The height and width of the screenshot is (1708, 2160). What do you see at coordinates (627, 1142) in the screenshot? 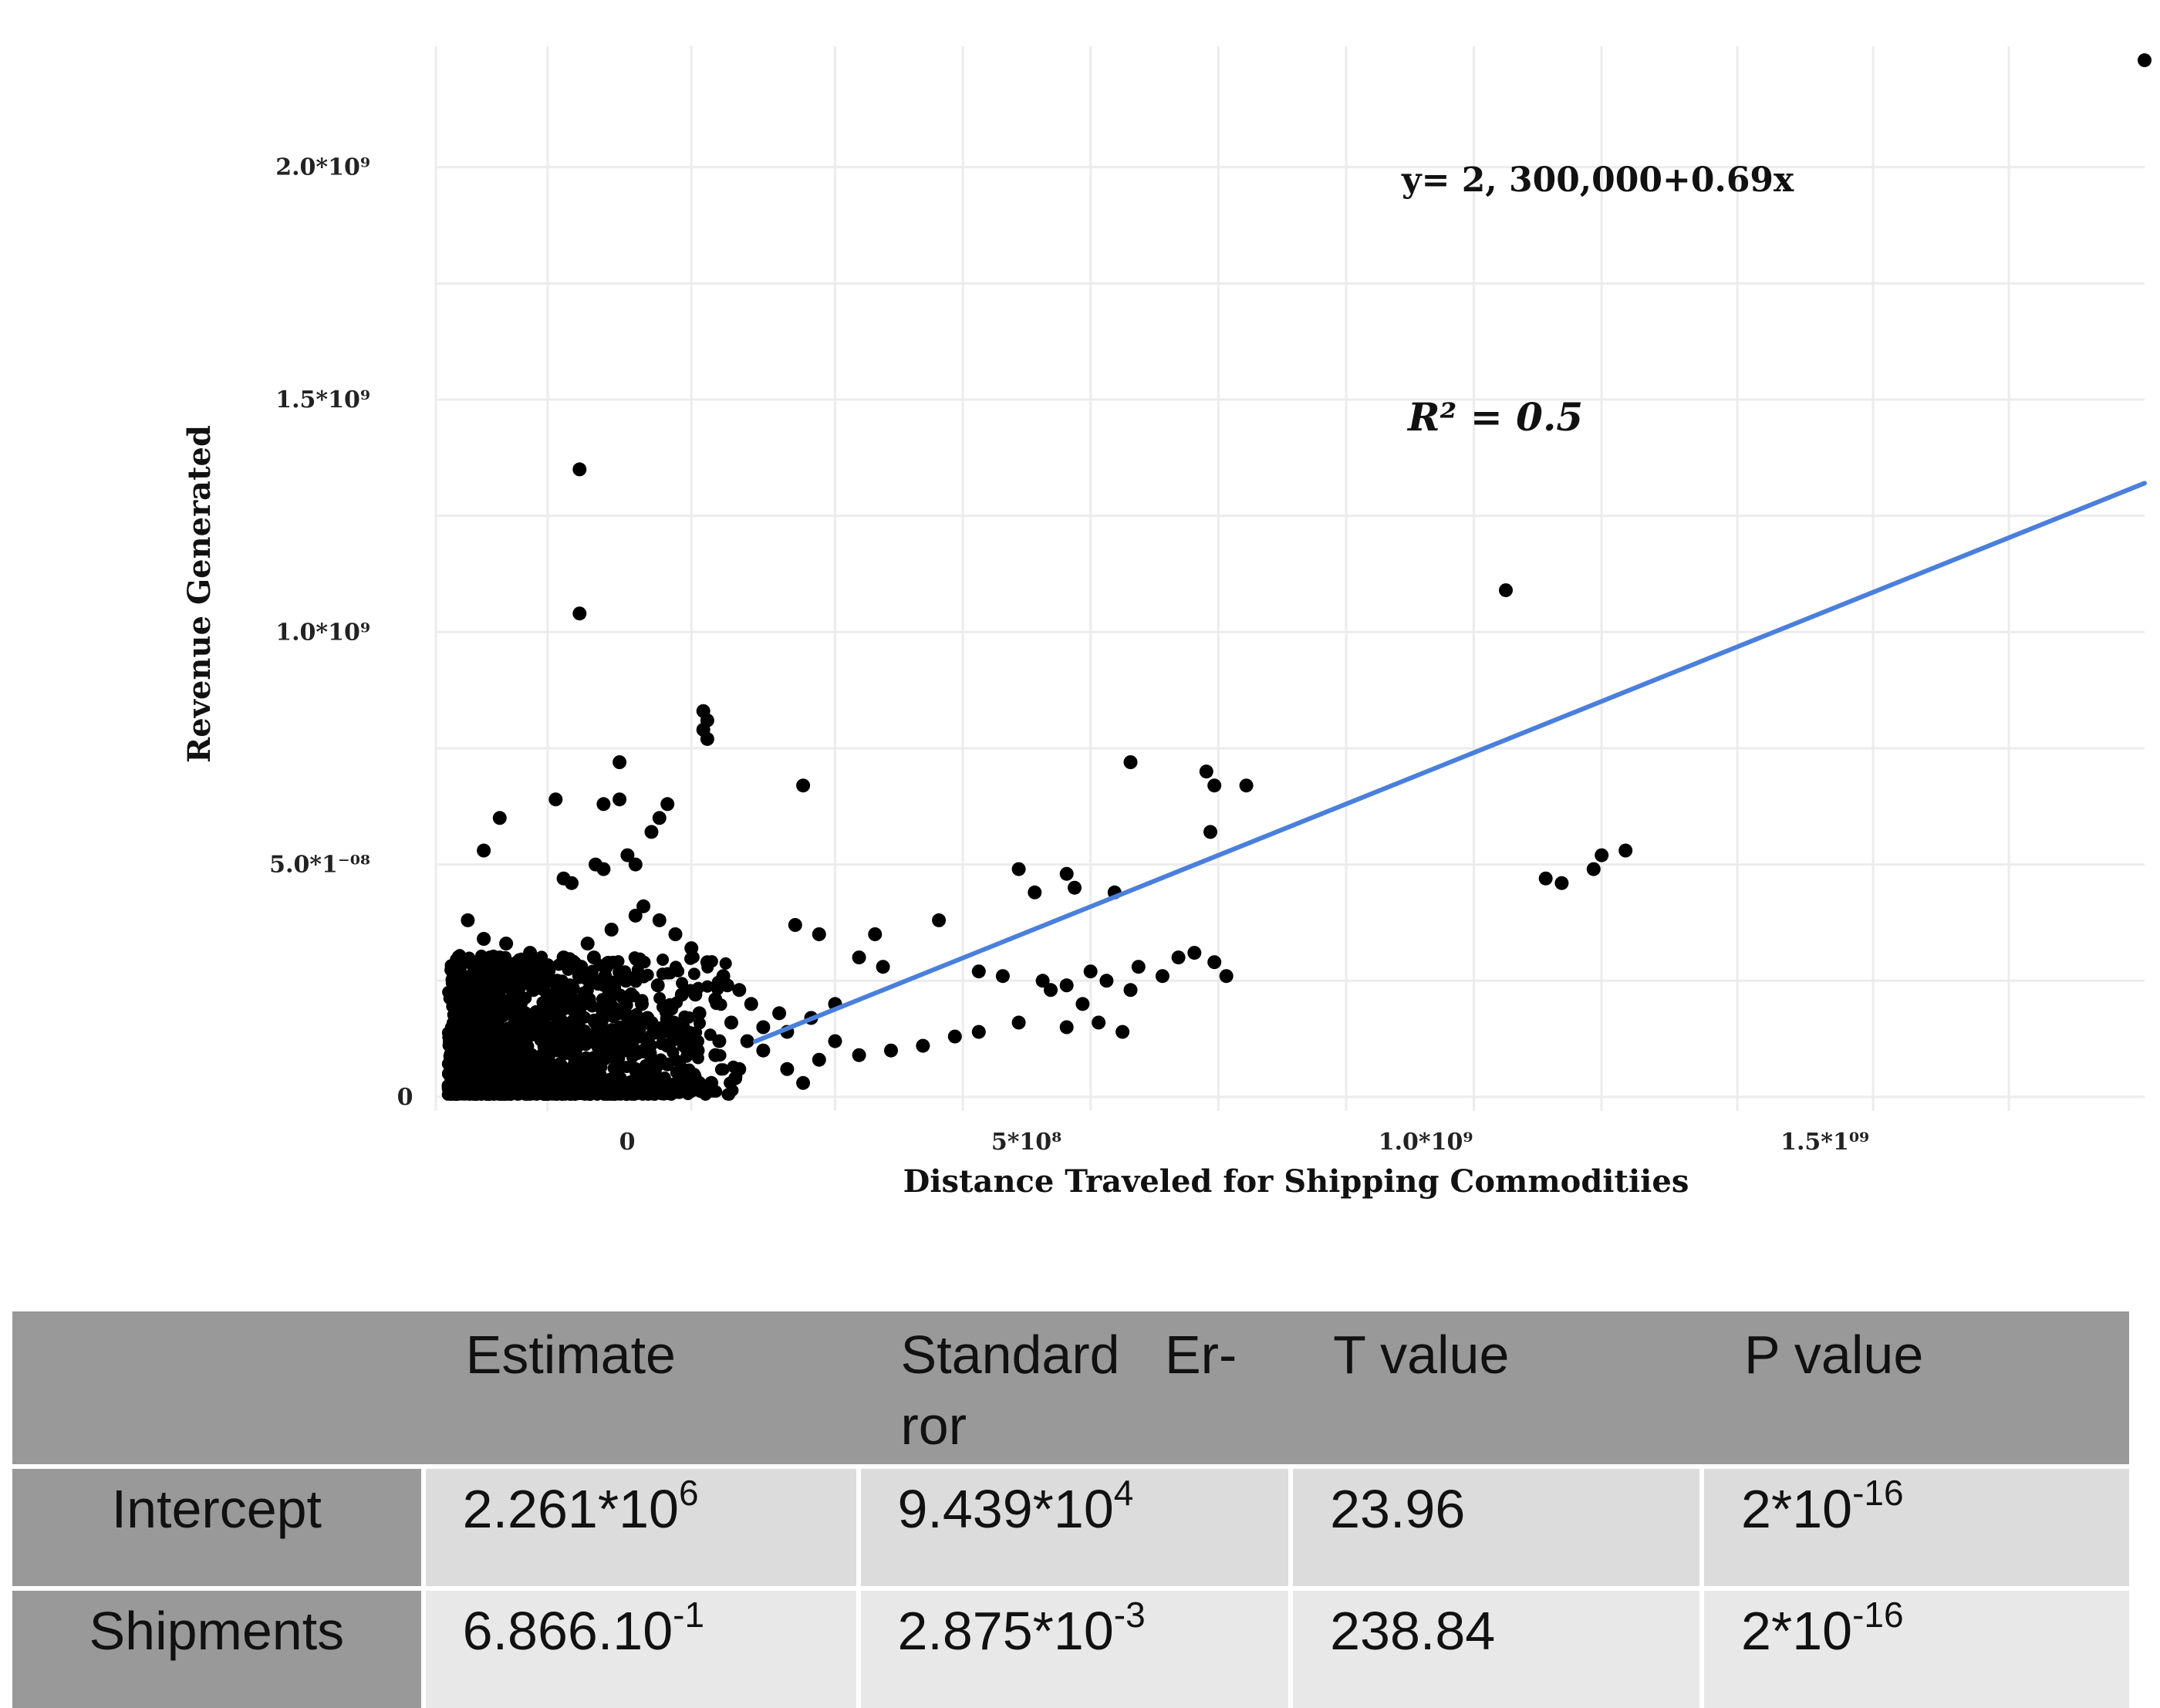
I see `x-tick-label: 0` at bounding box center [627, 1142].